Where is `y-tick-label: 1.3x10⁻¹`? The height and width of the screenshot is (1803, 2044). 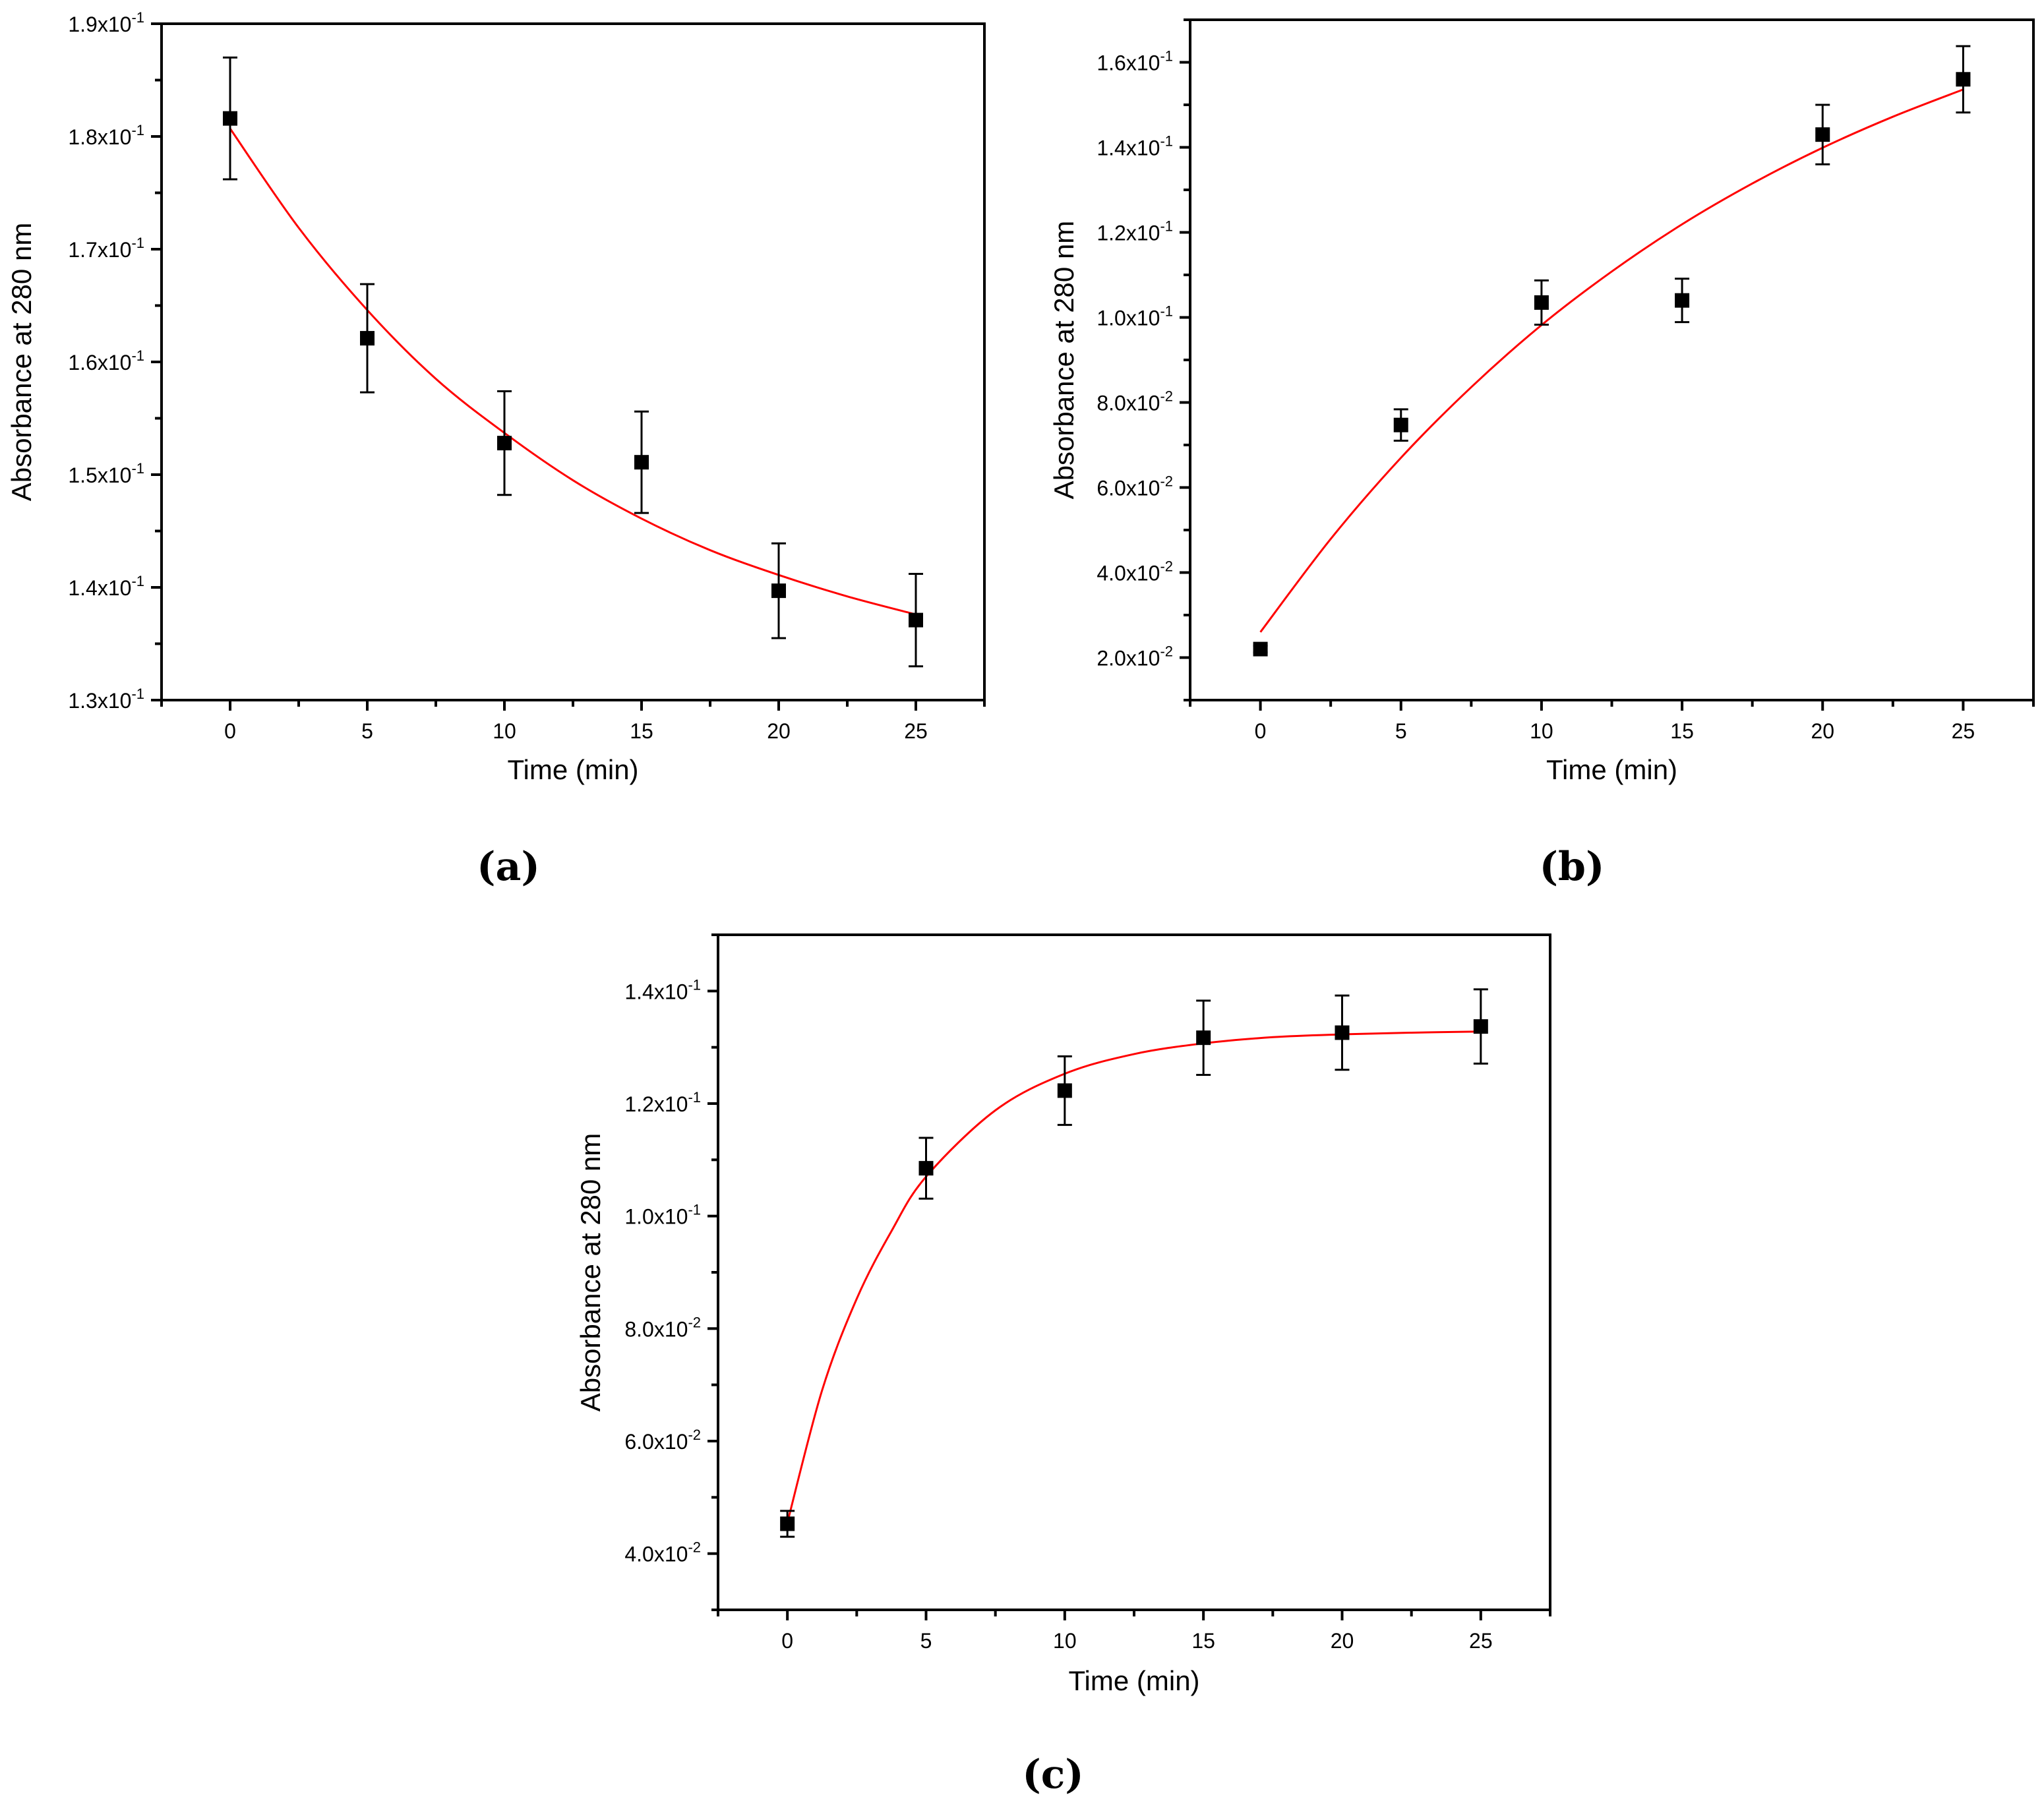
y-tick-label: 1.3x10⁻¹ is located at coordinates (106, 700).